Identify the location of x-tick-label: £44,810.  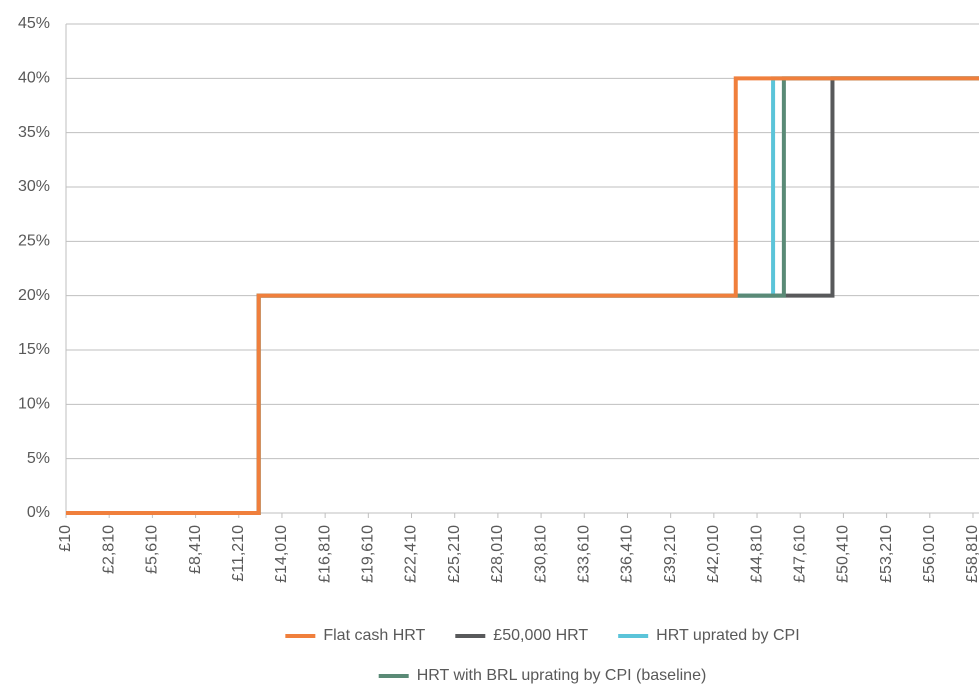
(756, 554).